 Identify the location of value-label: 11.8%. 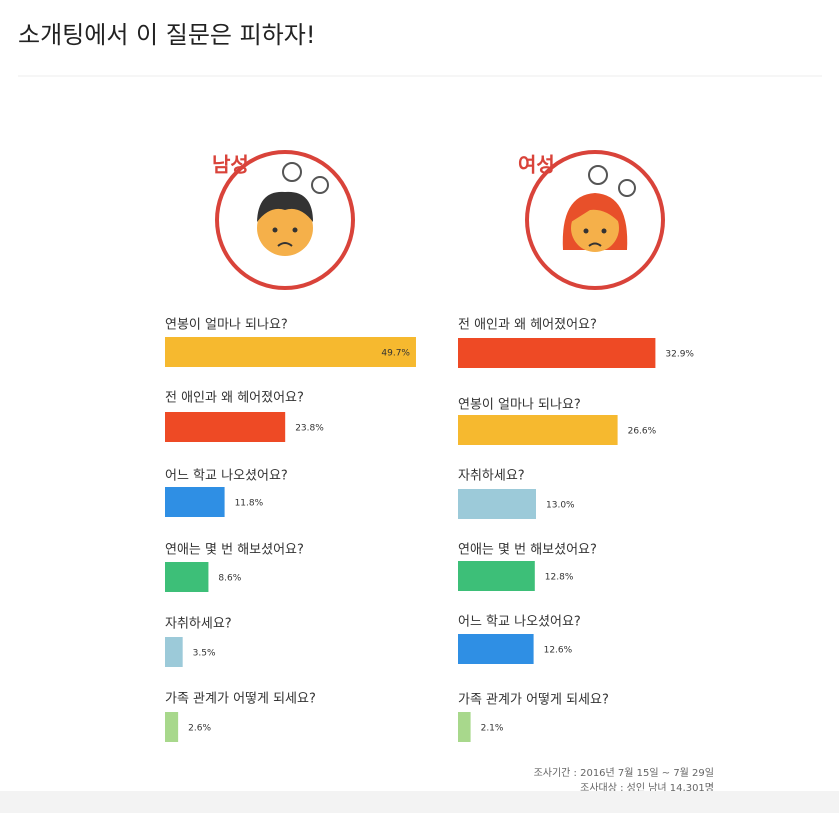
(249, 504).